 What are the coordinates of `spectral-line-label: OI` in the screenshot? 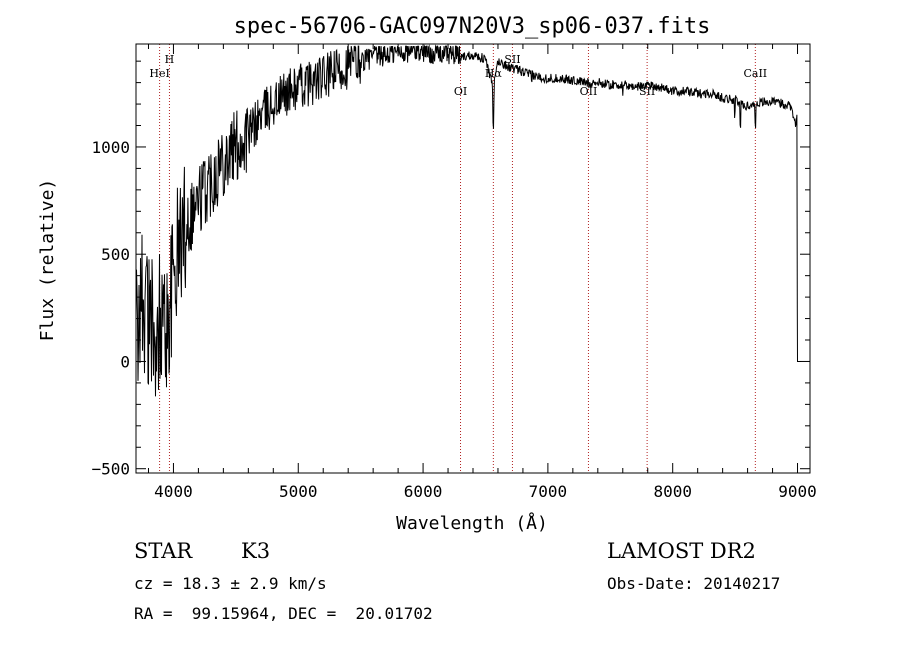 It's located at (460, 91).